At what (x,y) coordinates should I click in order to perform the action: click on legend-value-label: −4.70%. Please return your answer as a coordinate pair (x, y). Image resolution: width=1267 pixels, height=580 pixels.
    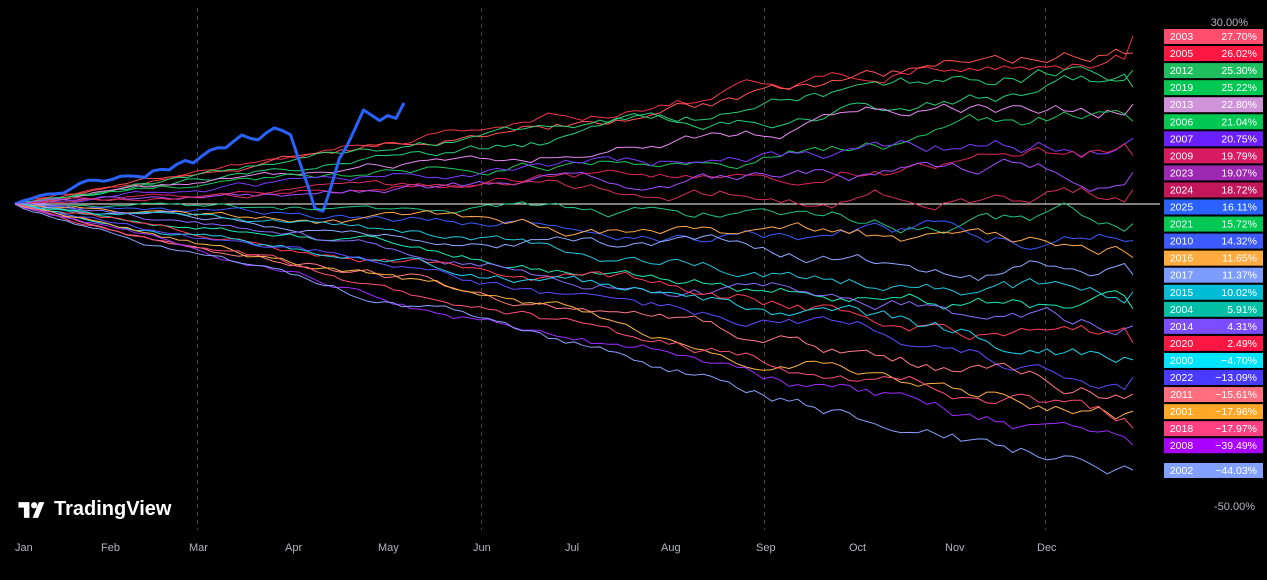
    Looking at the image, I should click on (1239, 361).